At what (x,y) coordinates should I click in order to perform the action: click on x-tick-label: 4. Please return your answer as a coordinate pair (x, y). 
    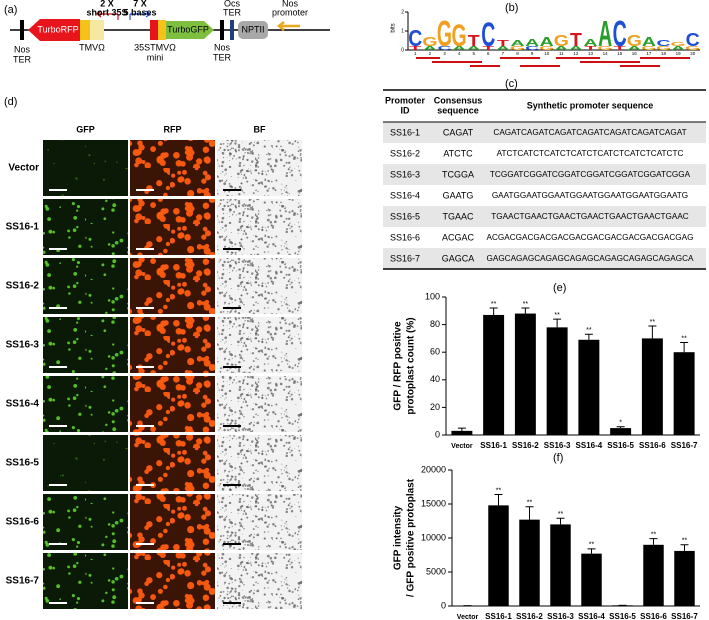
    Looking at the image, I should click on (459, 53).